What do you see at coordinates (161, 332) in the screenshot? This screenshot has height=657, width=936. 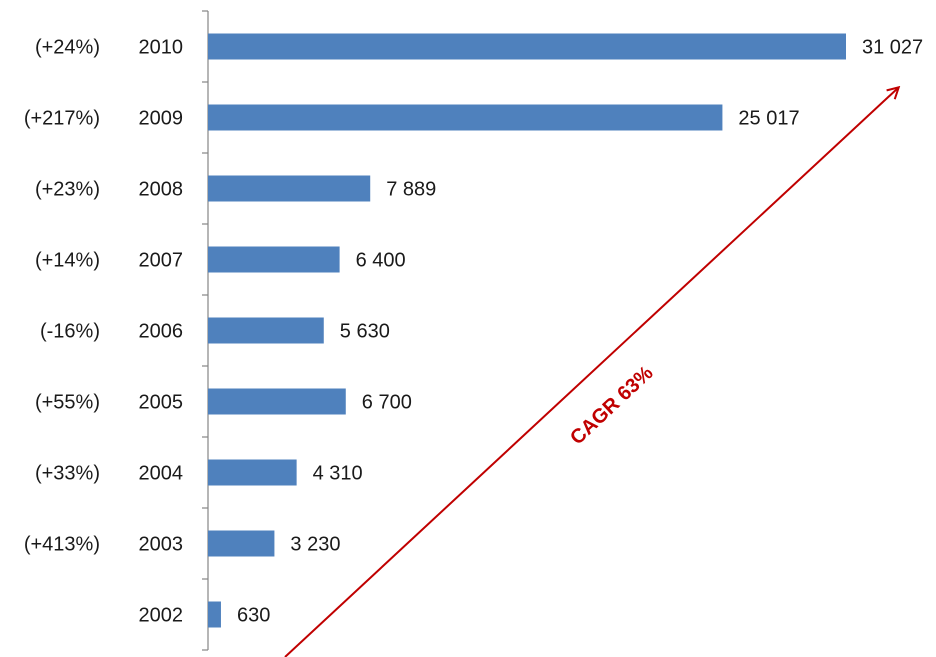 I see `category-label-2006: 2006` at bounding box center [161, 332].